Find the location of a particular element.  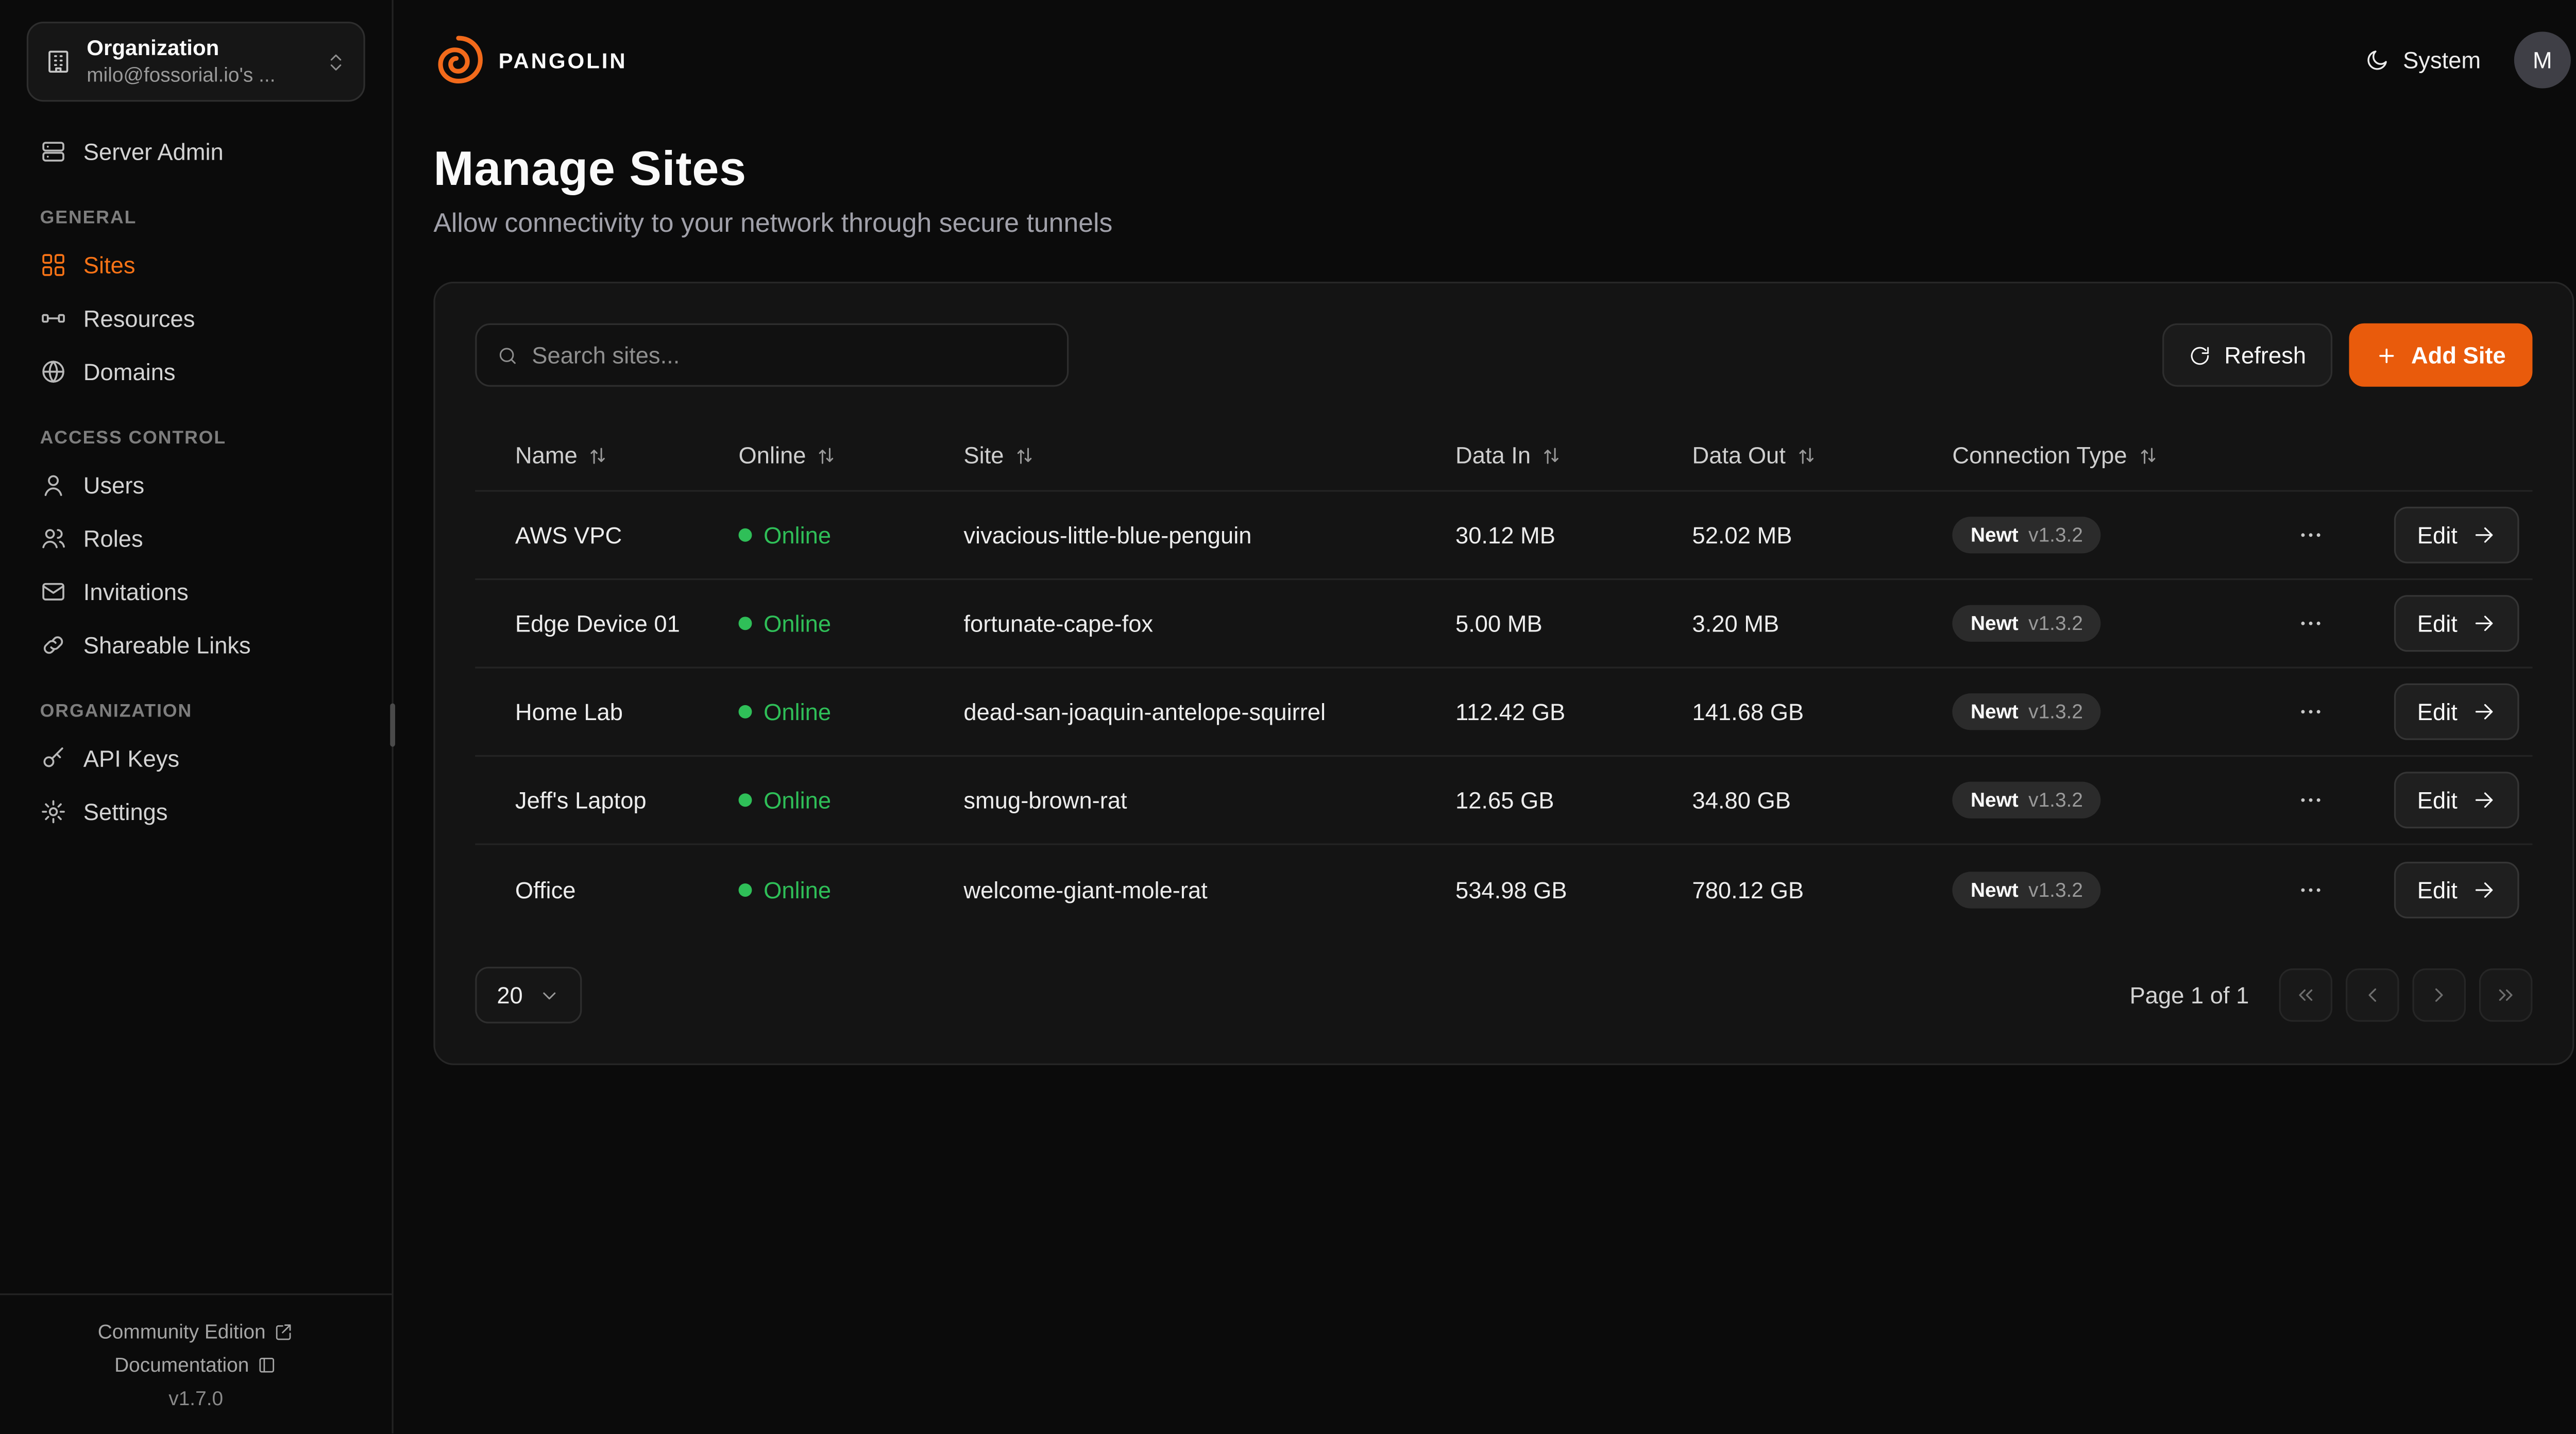

chevron-left-icon is located at coordinates (2372, 995).